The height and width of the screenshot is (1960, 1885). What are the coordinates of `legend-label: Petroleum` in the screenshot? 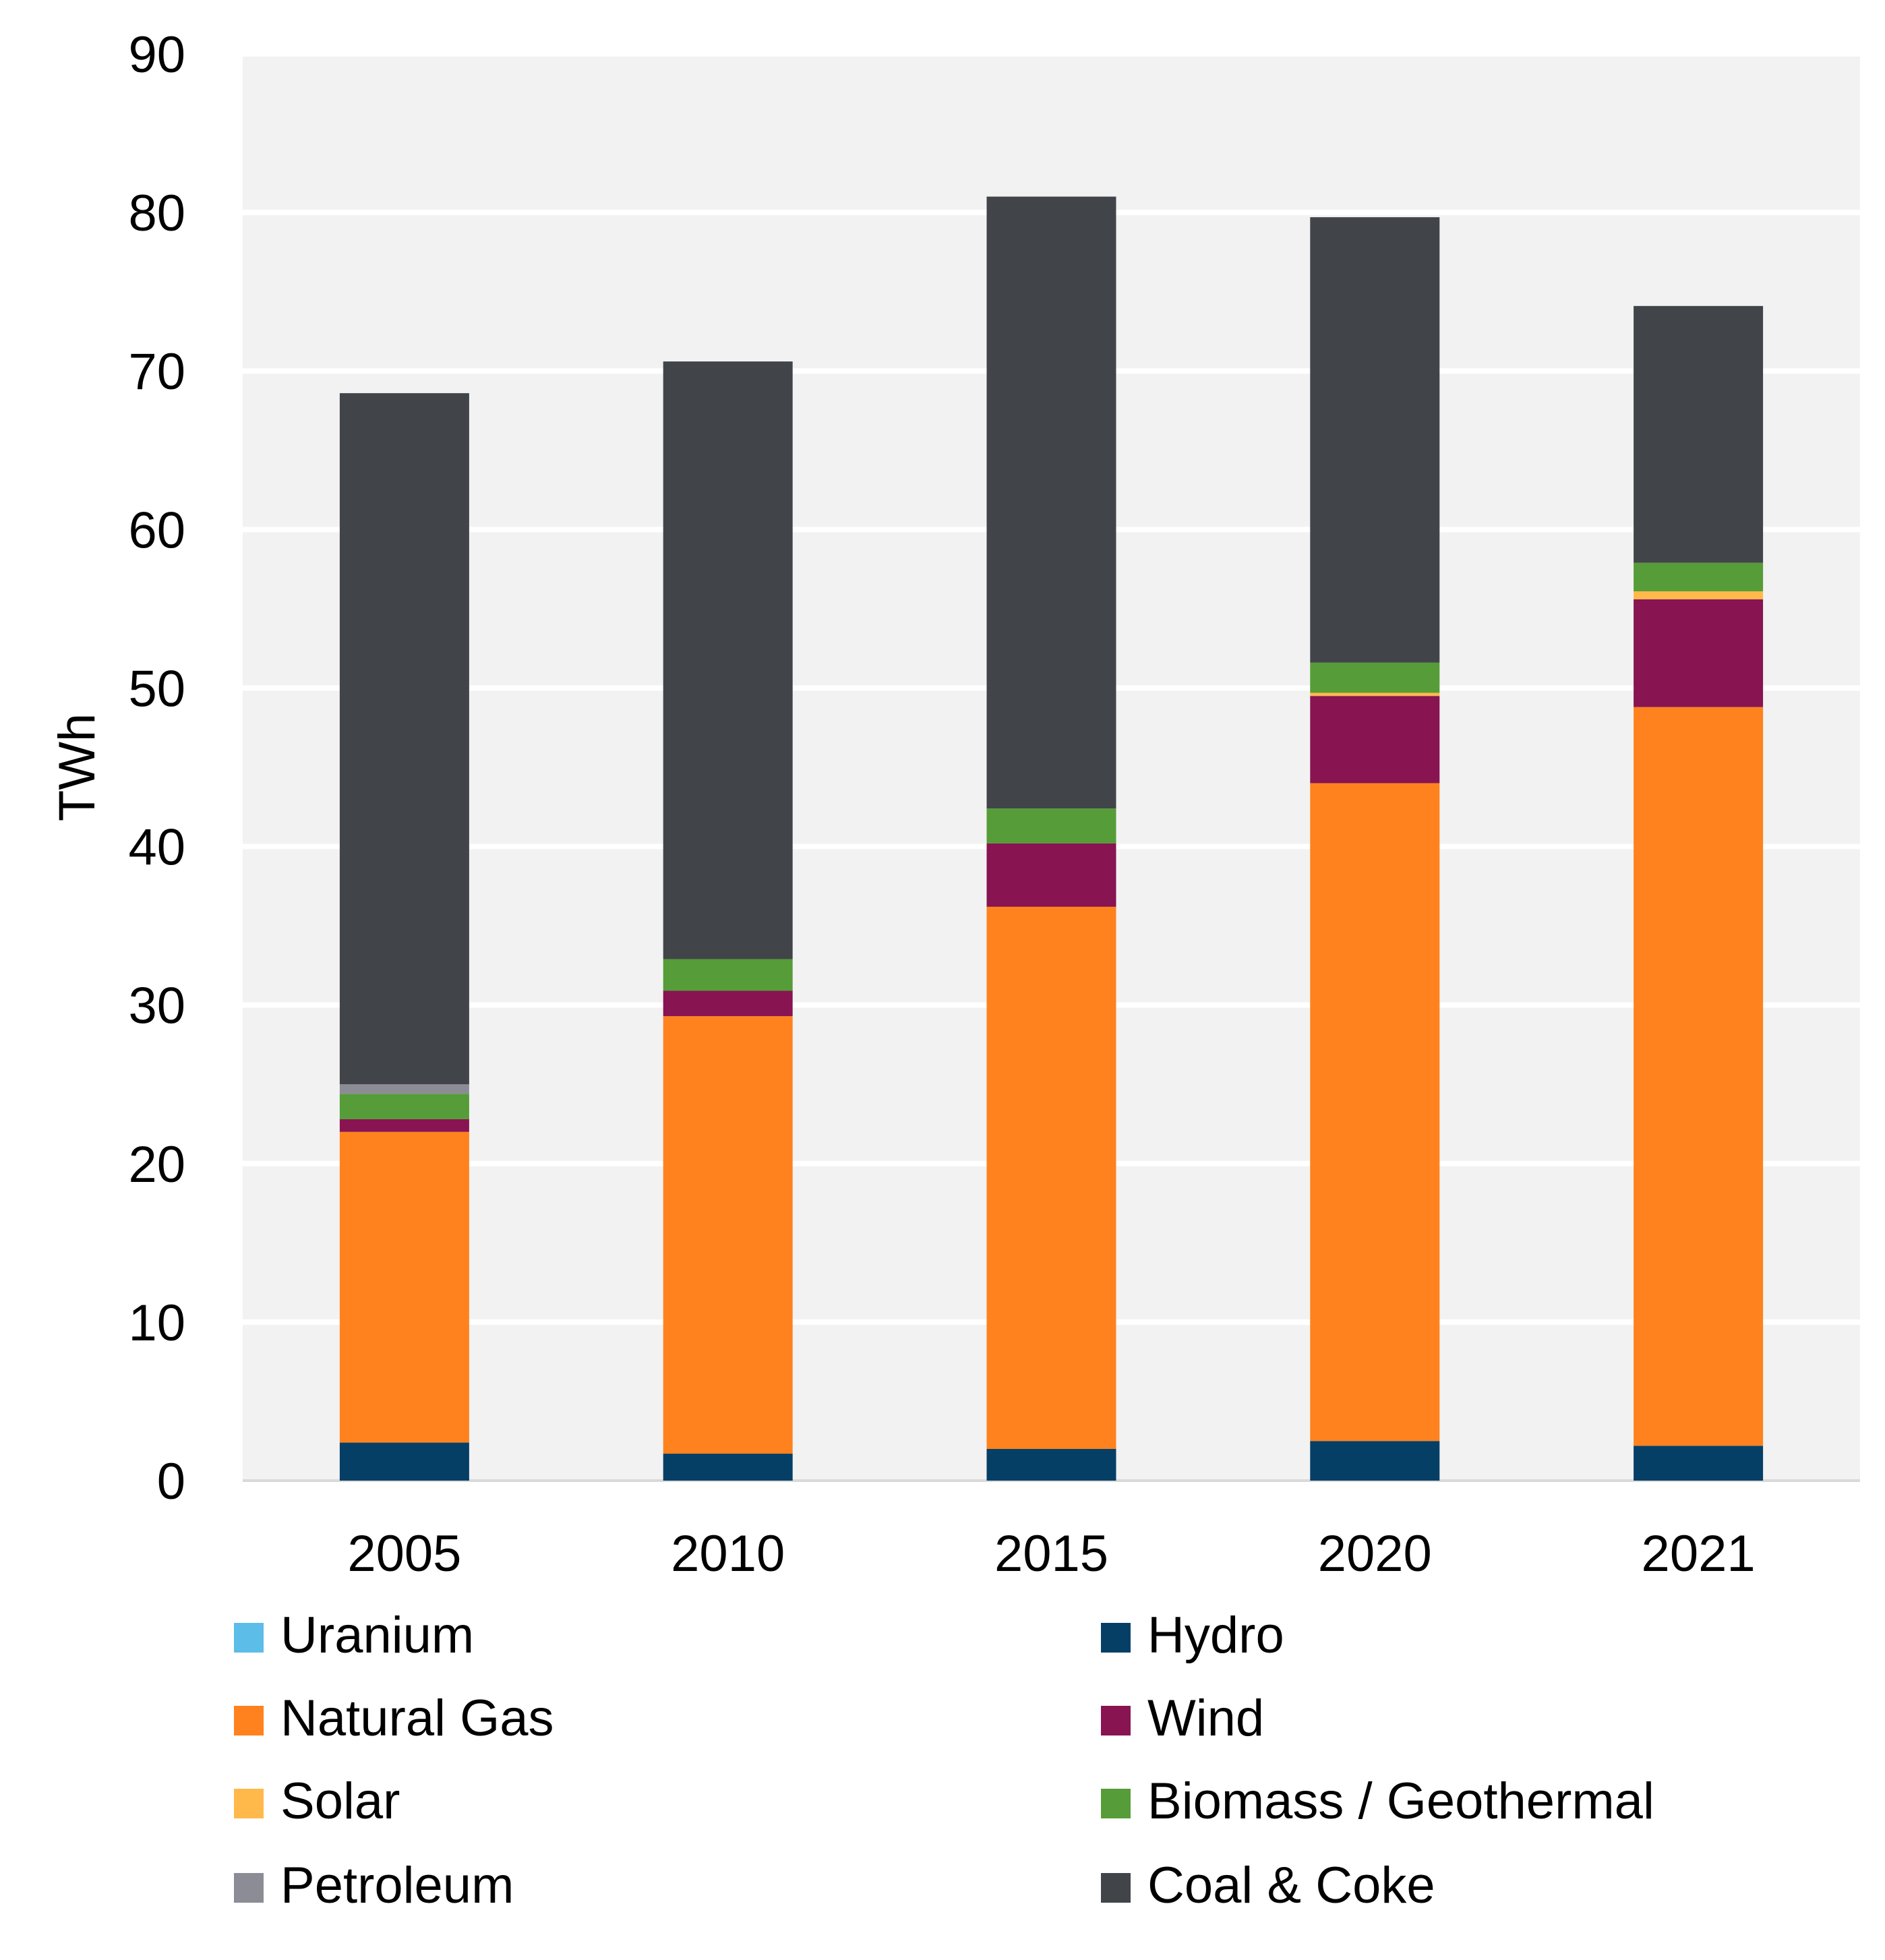 It's located at (397, 1885).